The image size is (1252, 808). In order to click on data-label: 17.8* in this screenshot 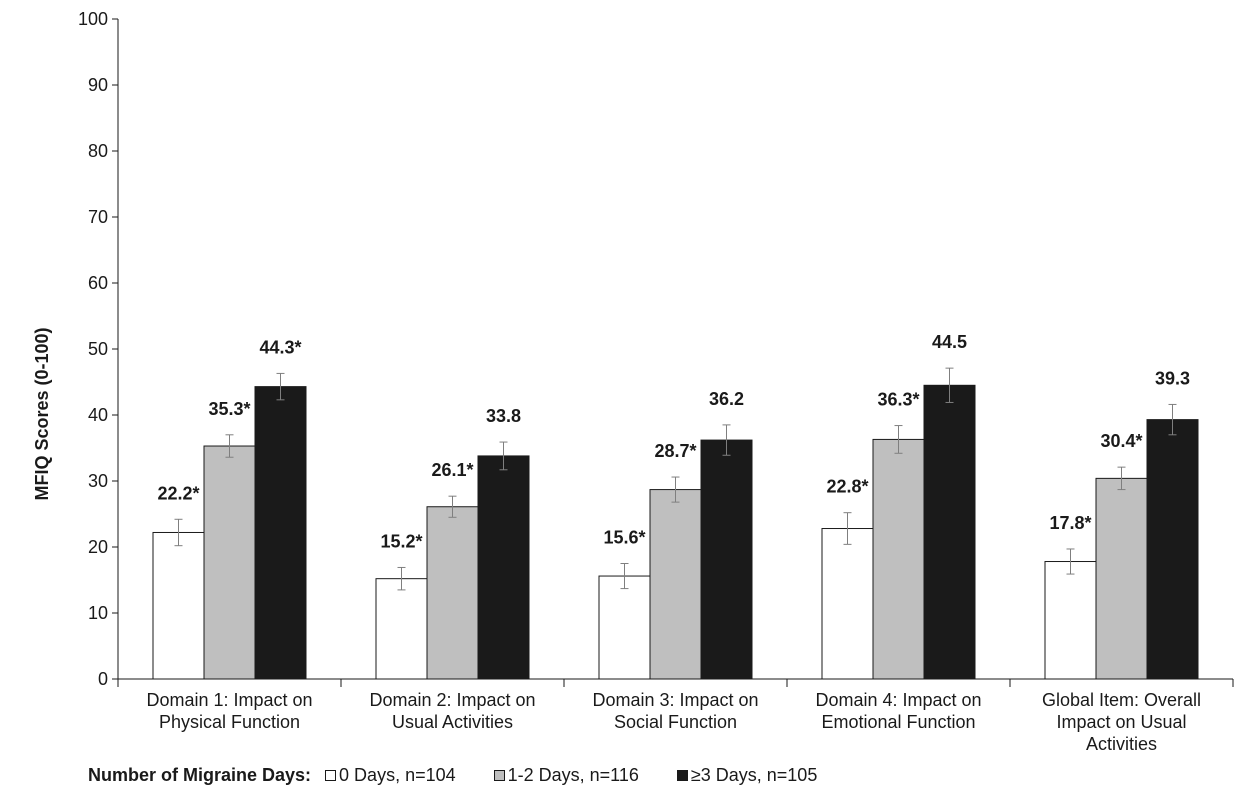, I will do `click(1070, 523)`.